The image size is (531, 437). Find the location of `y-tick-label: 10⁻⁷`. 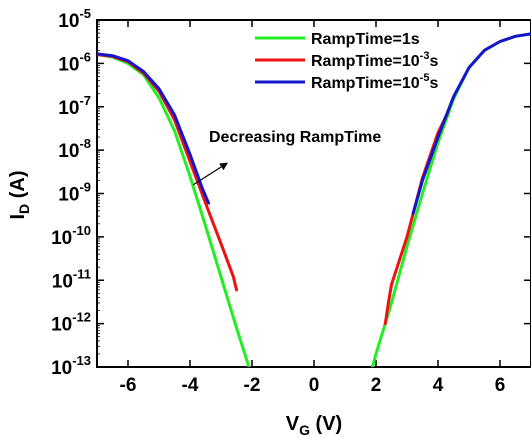

y-tick-label: 10⁻⁷ is located at coordinates (74, 106).